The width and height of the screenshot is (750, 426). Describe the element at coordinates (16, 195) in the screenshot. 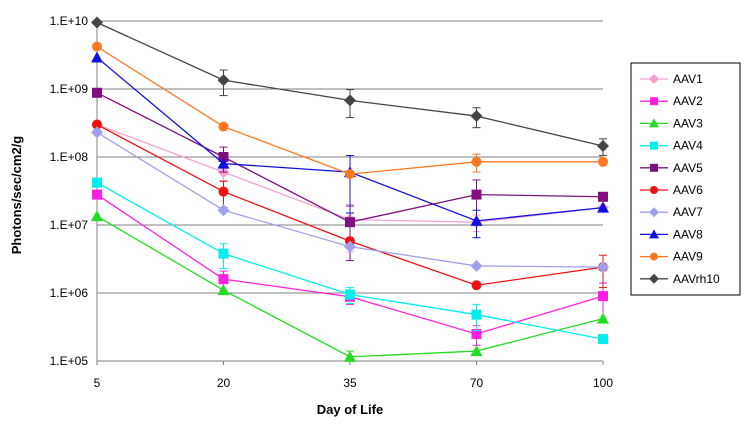

I see `y-axis-title: Photons/sec/cm2/g` at that location.